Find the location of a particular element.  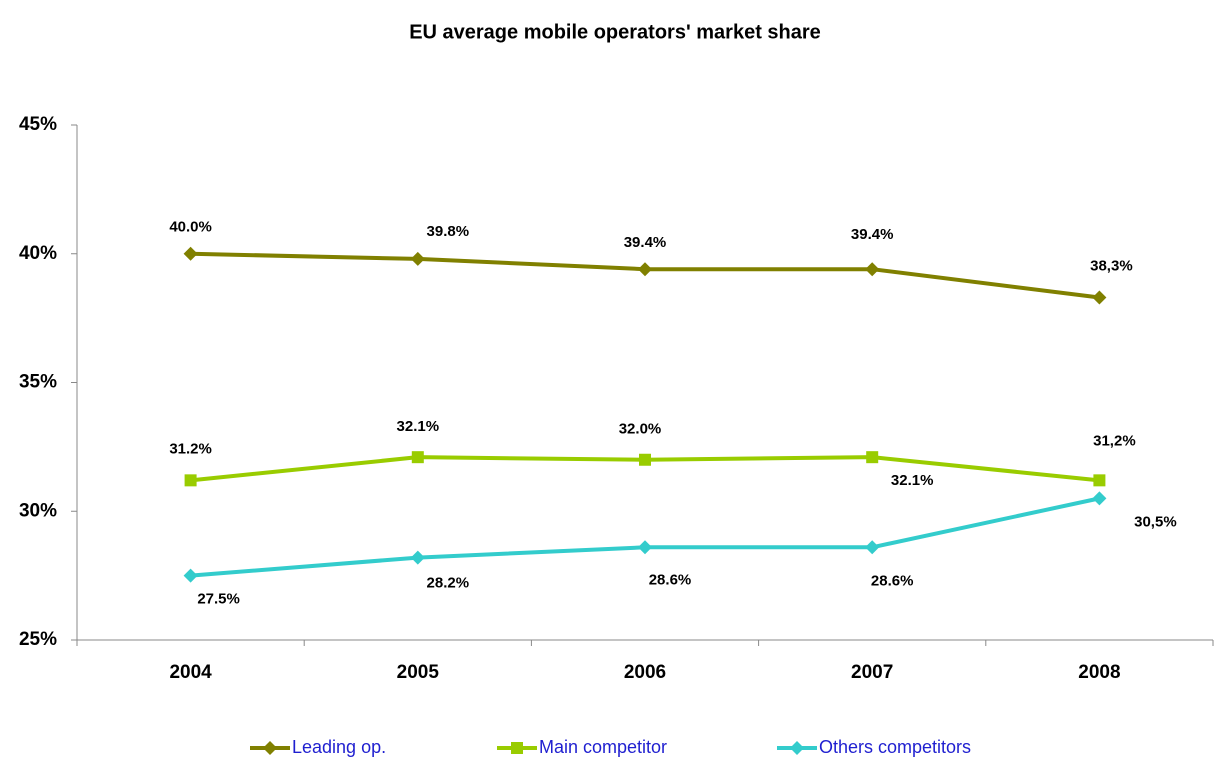

data-label: 30,5% is located at coordinates (1155, 521).